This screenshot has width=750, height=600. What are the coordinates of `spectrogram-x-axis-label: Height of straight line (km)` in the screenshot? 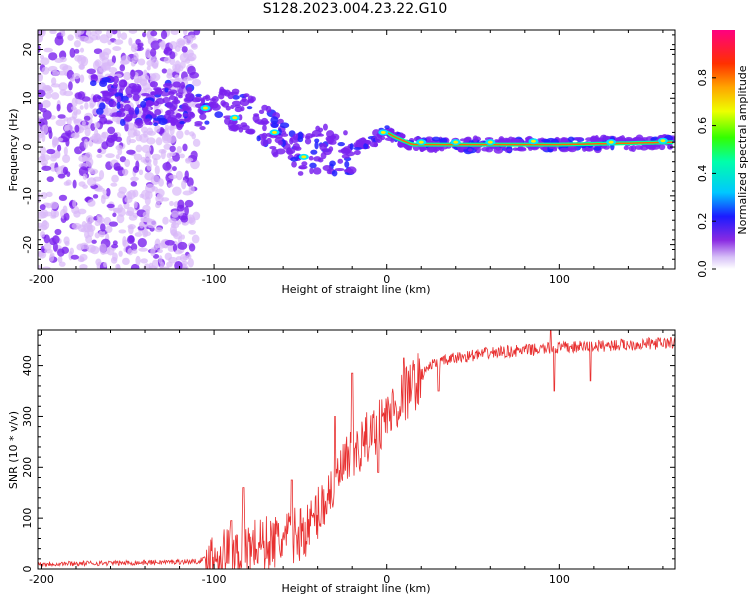 It's located at (355, 289).